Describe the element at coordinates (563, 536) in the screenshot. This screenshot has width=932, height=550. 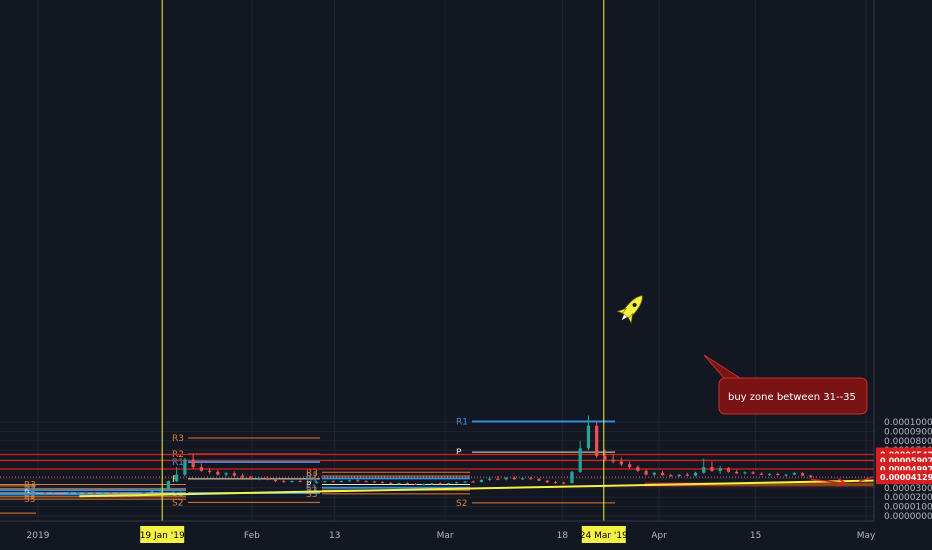
I see `x-tick-label: 18` at that location.